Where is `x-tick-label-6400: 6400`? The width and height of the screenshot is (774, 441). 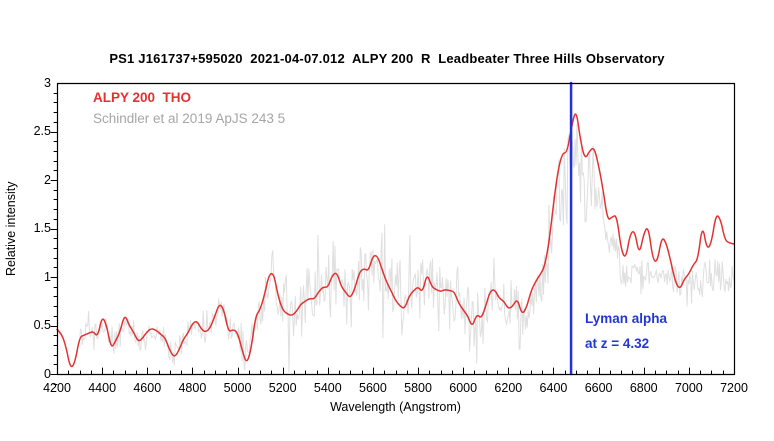
x-tick-label-6400: 6400 is located at coordinates (553, 388).